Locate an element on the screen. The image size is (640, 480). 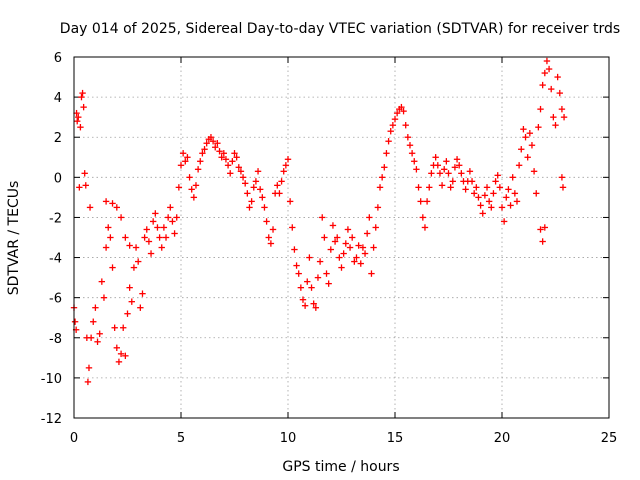
y-tick-label: -4 is located at coordinates (55, 259).